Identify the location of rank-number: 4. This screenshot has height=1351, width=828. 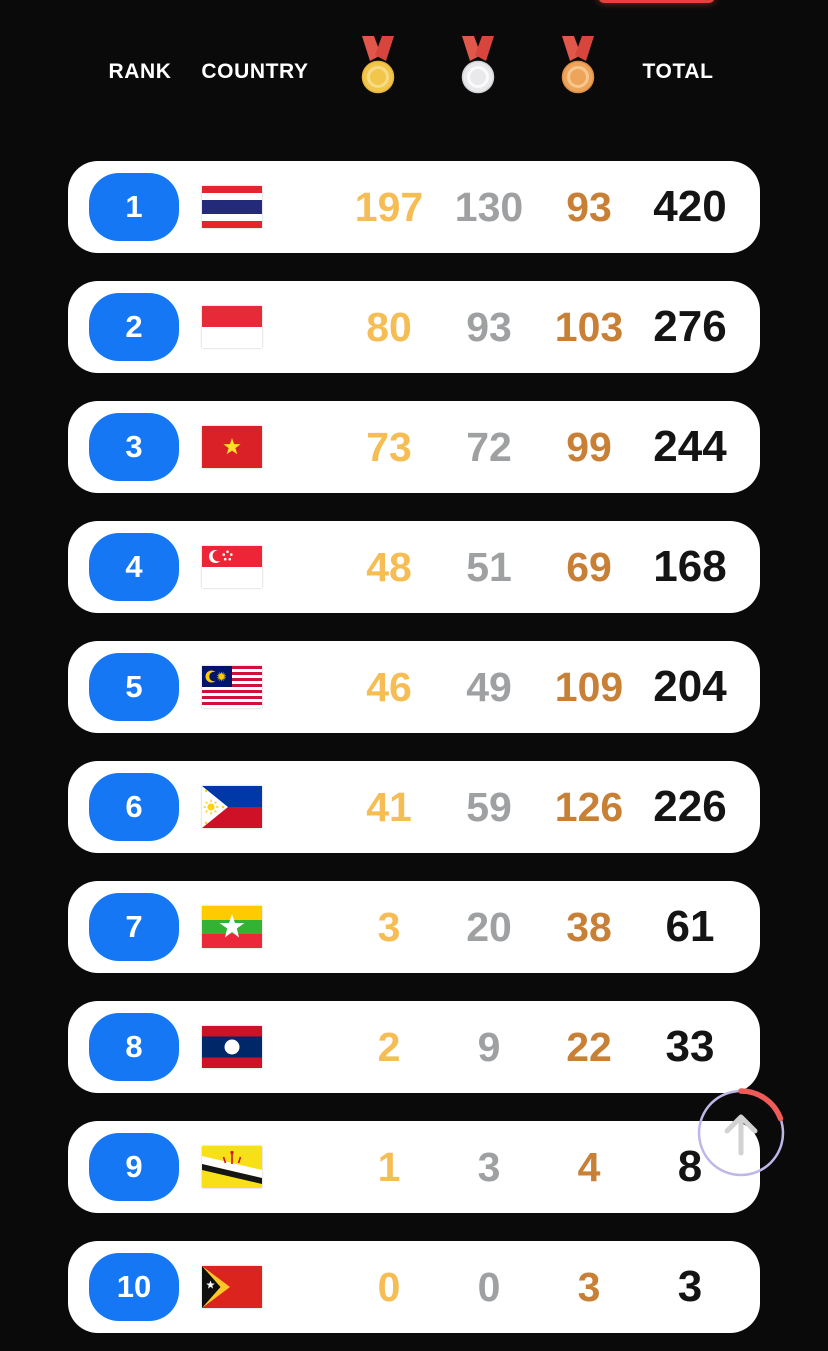
(134, 566).